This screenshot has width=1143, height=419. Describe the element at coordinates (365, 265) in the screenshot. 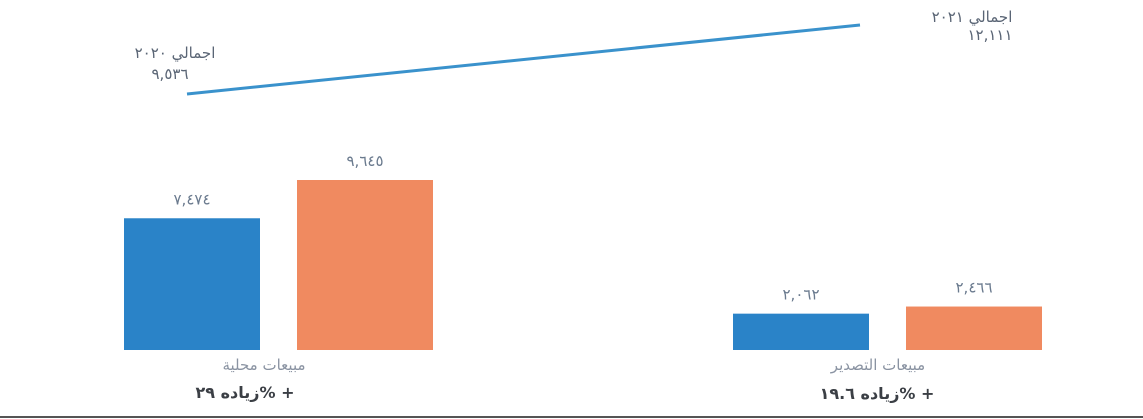

I see `bar-local-2021` at that location.